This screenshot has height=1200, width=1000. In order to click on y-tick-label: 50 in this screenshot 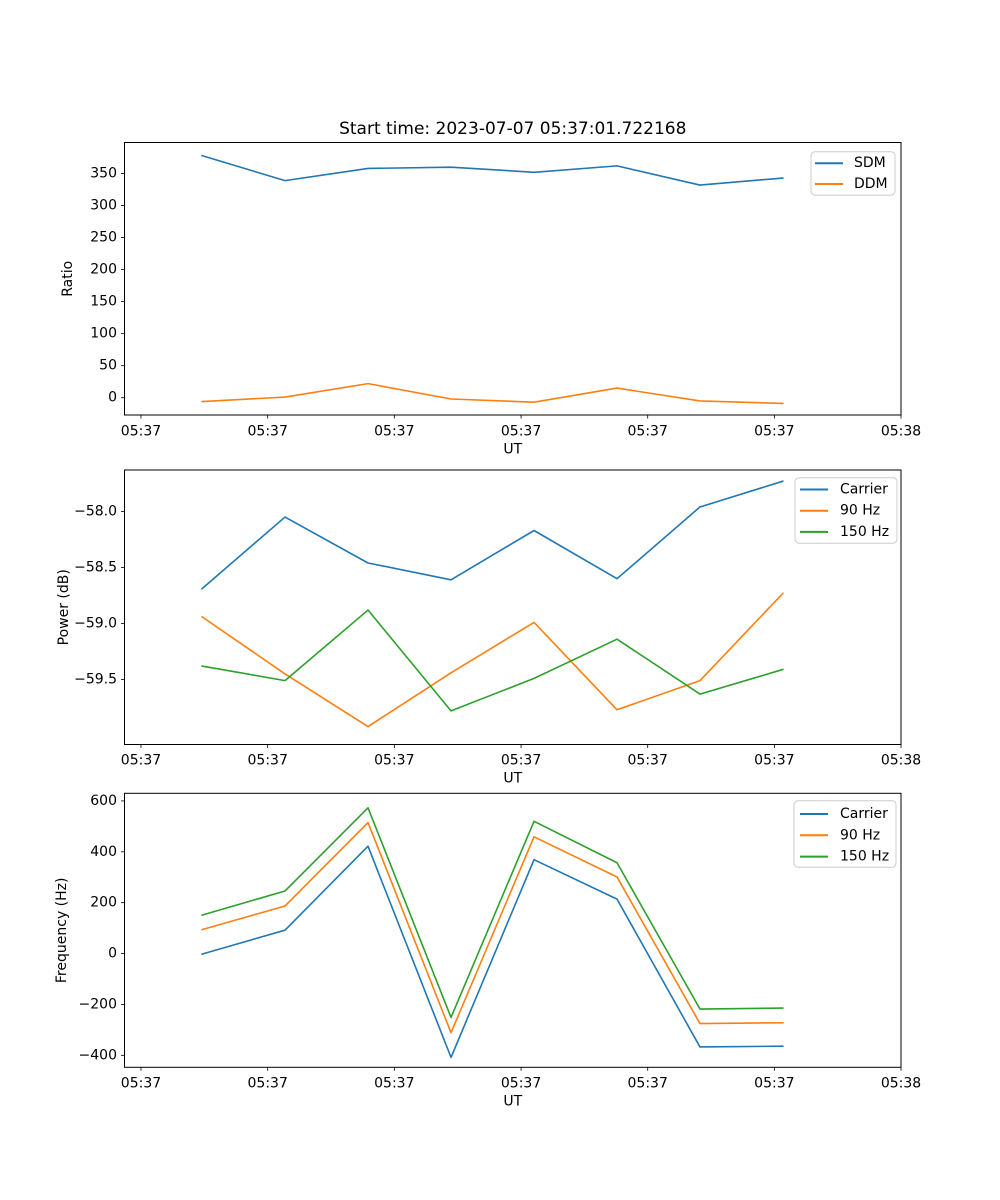, I will do `click(108, 366)`.